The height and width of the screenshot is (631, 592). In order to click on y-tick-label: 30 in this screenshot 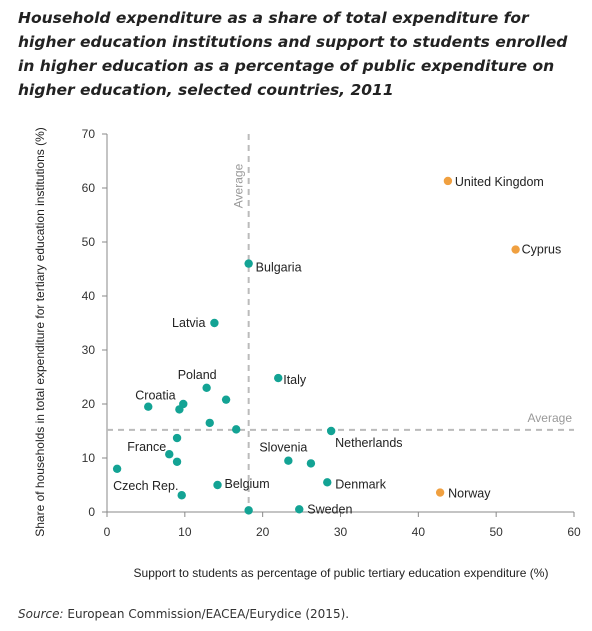, I will do `click(89, 350)`.